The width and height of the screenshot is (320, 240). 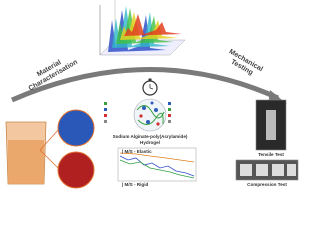 What do you see at coordinates (137, 151) in the screenshot?
I see `plot-label: | M/S - Elastic` at bounding box center [137, 151].